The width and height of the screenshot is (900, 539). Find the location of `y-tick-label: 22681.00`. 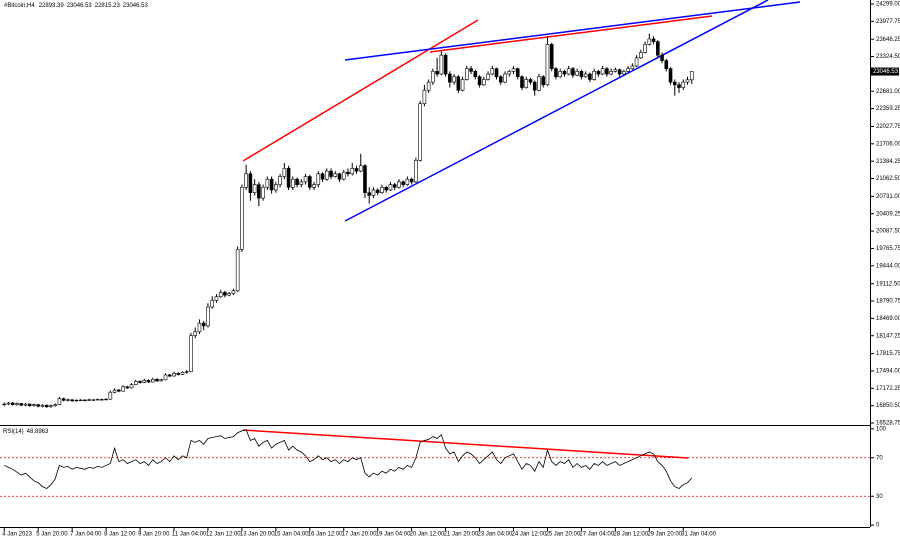

y-tick-label: 22681.00 is located at coordinates (888, 92).